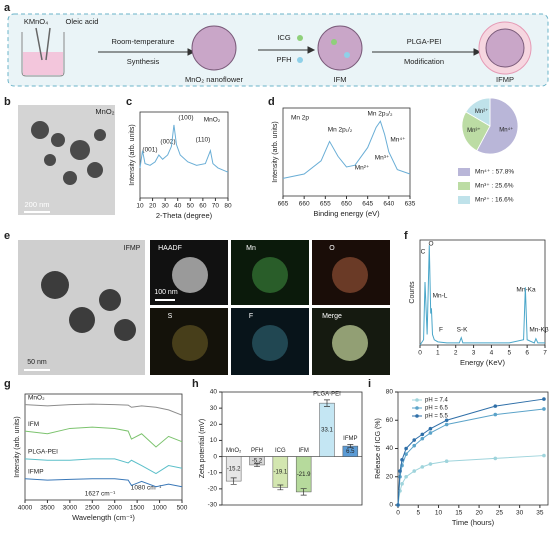 The height and width of the screenshot is (533, 553). I want to click on nanoflower, so click(214, 48).